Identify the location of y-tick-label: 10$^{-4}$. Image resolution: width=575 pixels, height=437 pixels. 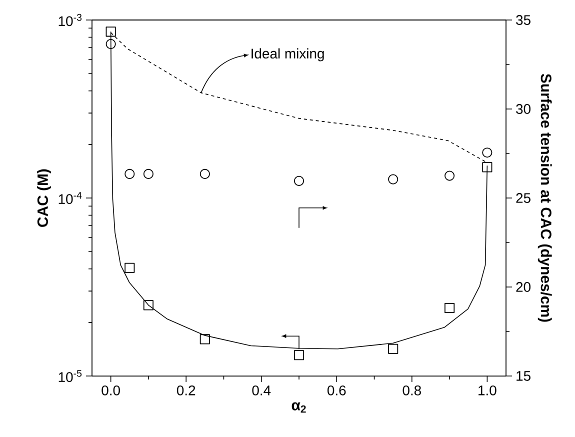
(70, 198).